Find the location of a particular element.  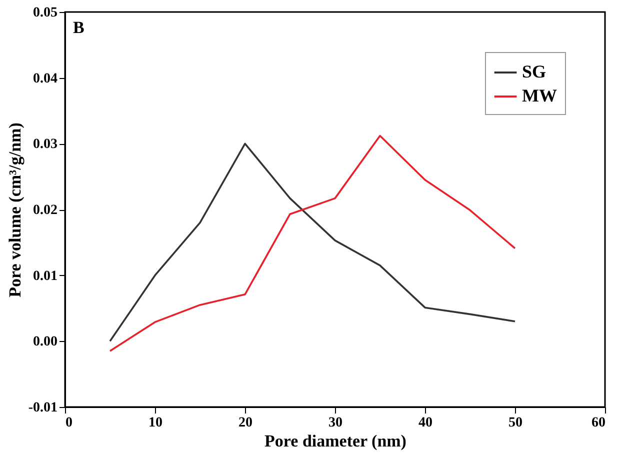

x-tick-label: 40 is located at coordinates (425, 423).